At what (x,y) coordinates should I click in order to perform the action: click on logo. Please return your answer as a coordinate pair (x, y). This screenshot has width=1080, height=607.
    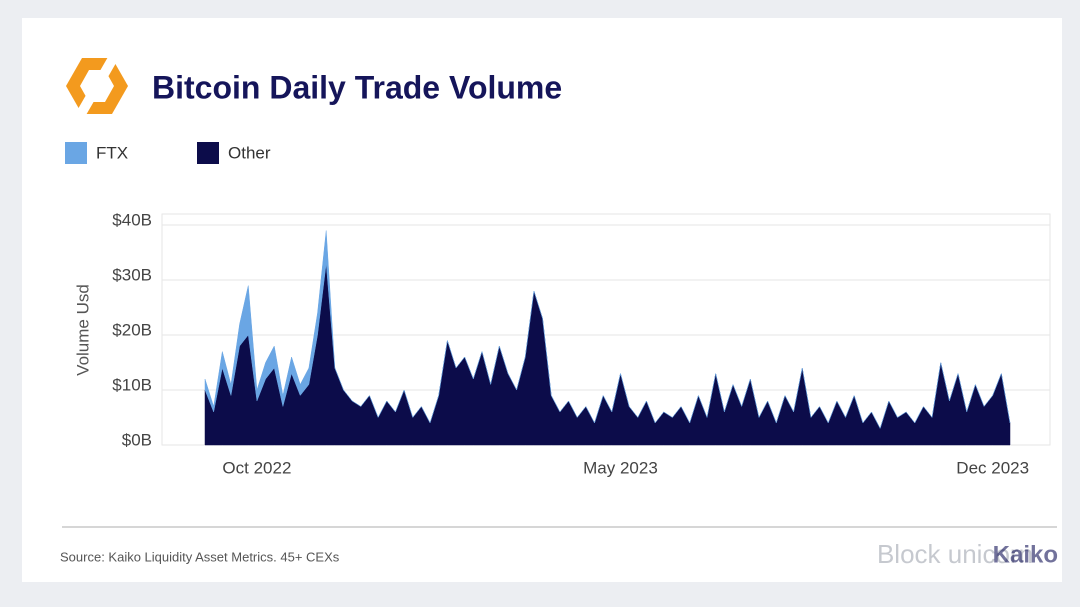
    Looking at the image, I should click on (97, 86).